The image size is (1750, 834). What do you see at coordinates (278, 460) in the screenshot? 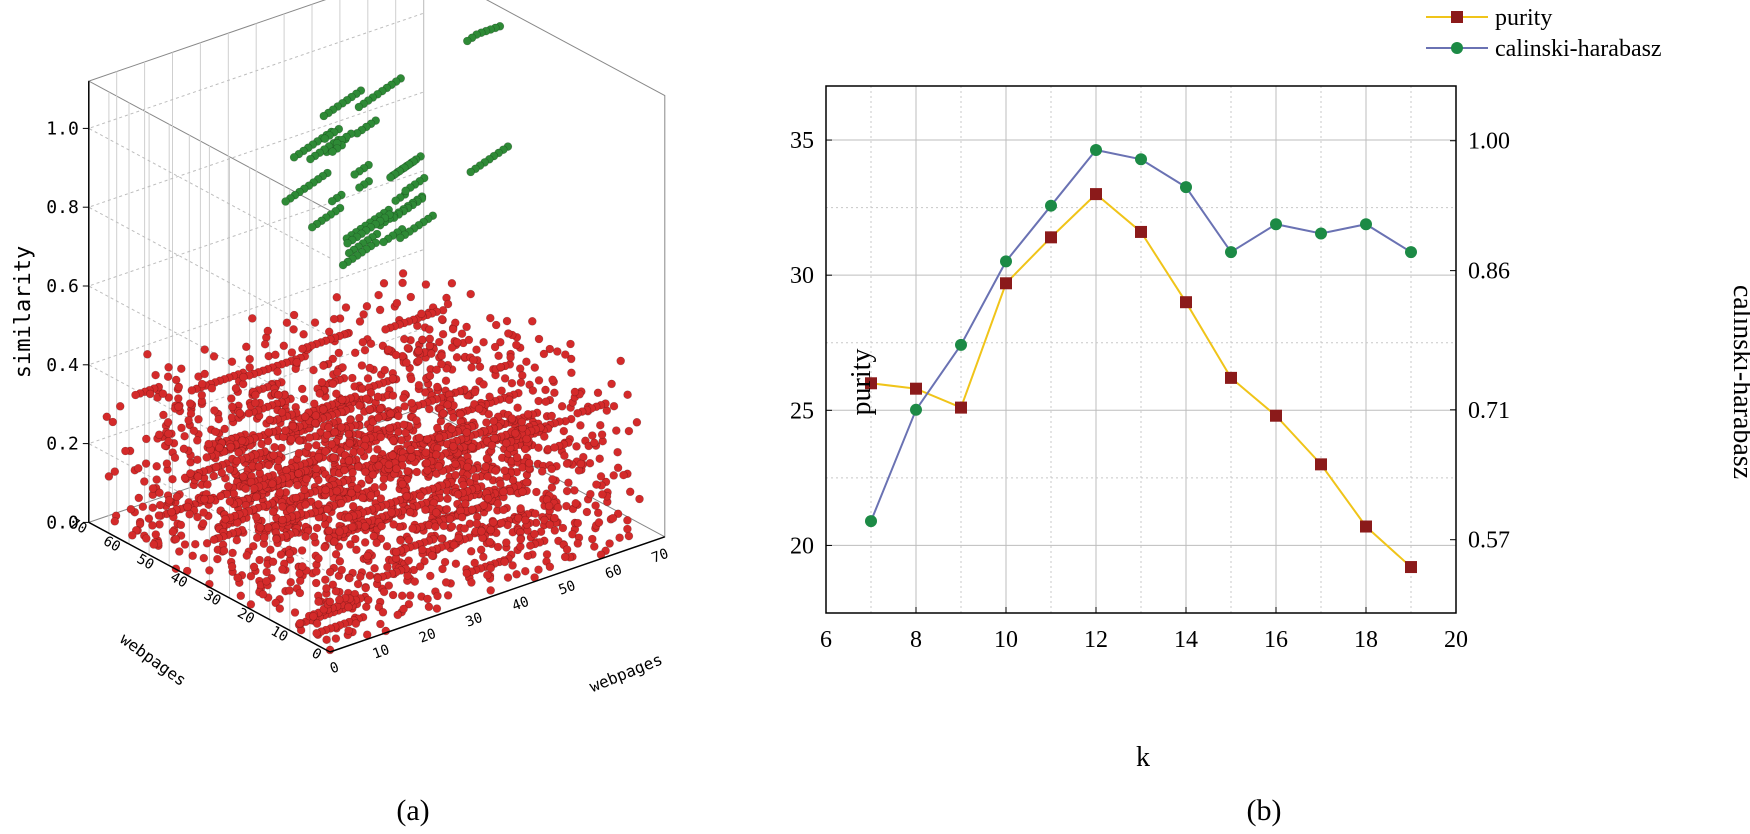
I see `point-low-1948` at bounding box center [278, 460].